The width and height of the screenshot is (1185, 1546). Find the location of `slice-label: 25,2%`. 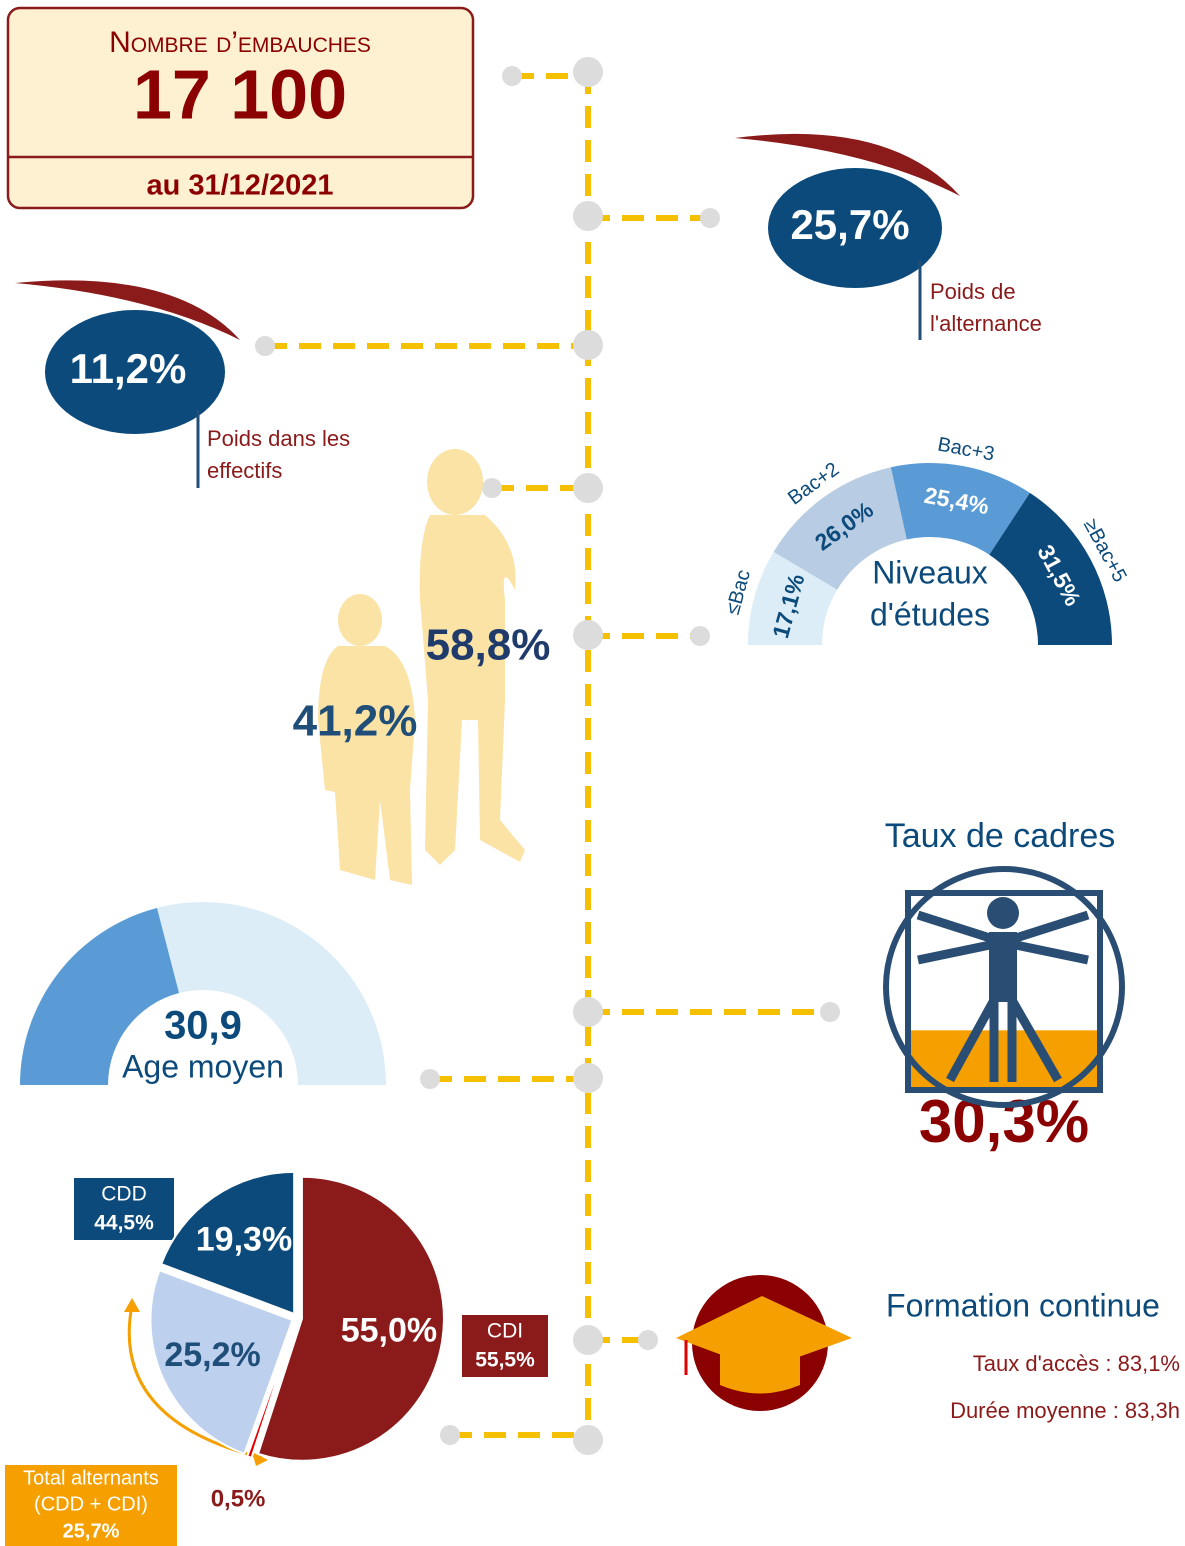

slice-label: 25,2% is located at coordinates (212, 1355).